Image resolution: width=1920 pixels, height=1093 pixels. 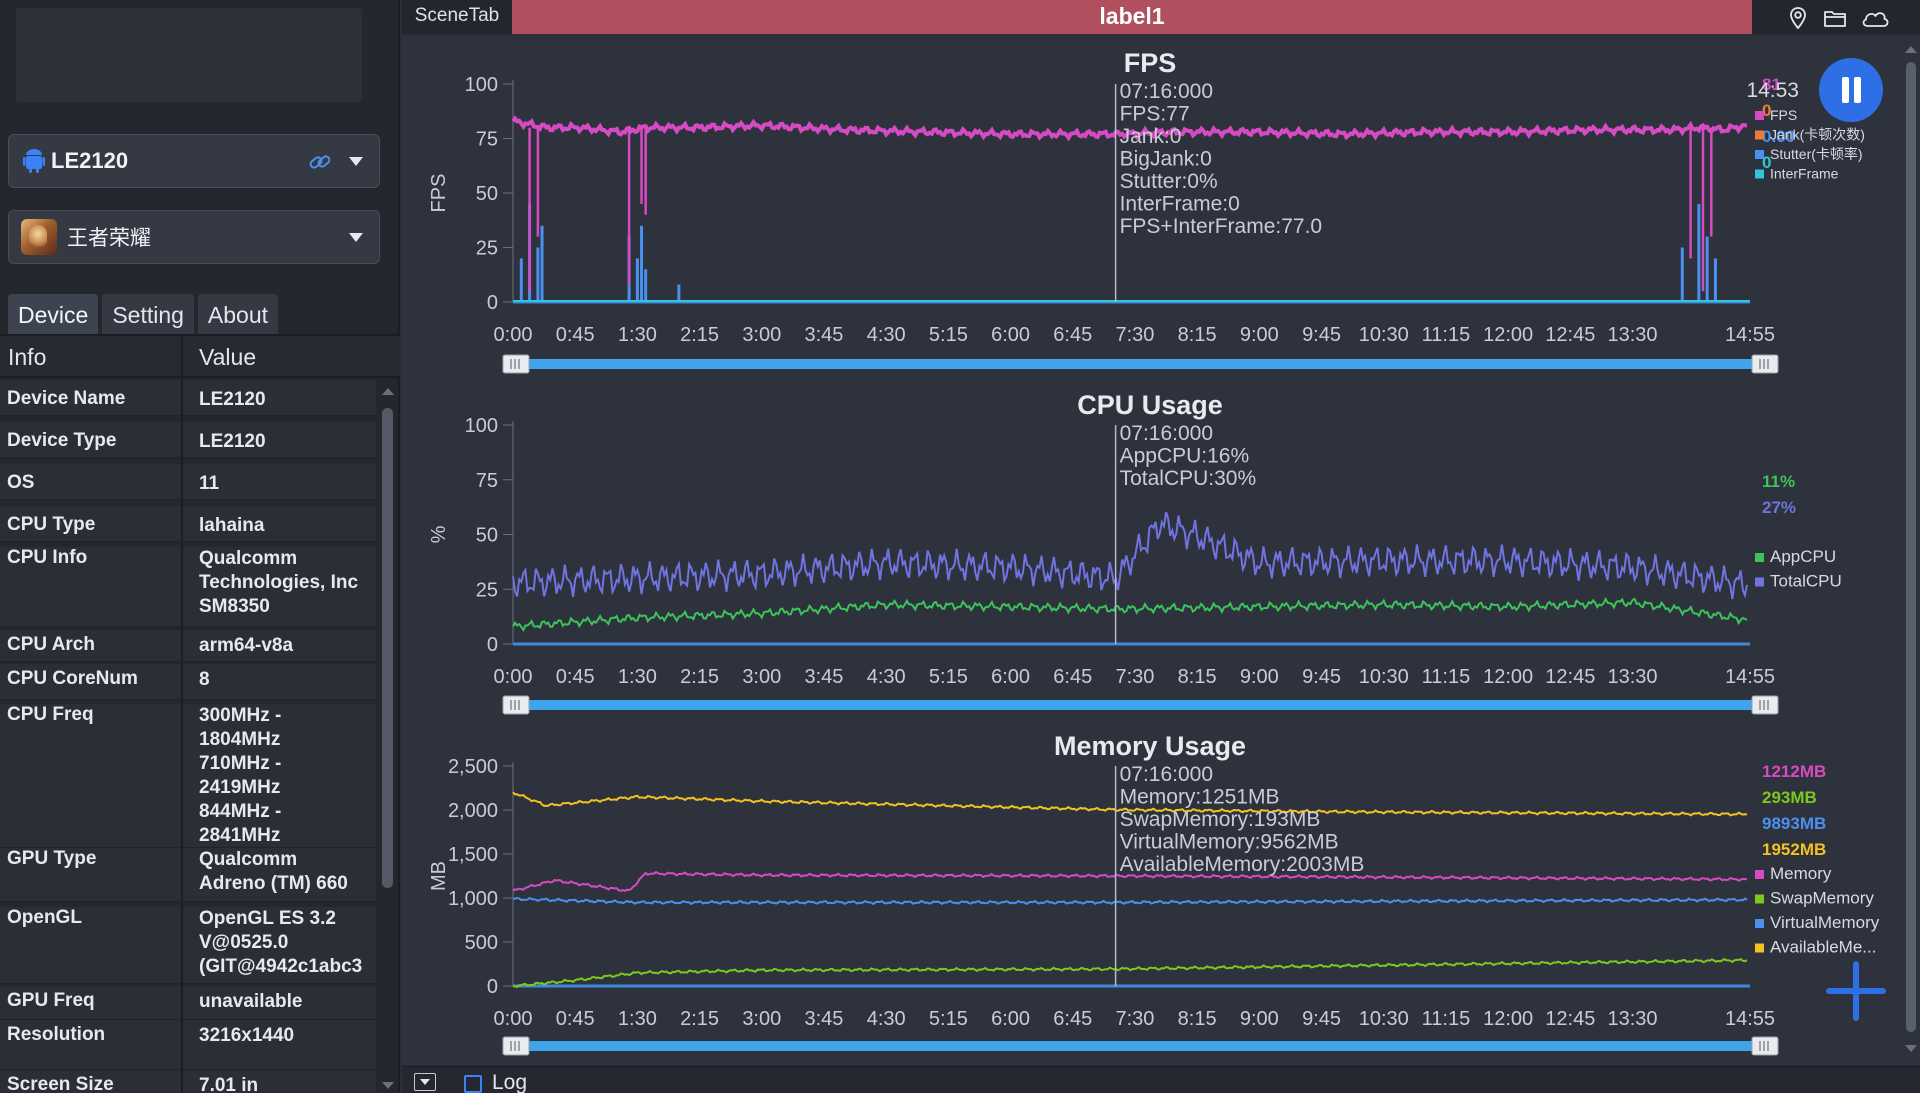 I want to click on x-tick-label: 13:30, so click(x=1632, y=677).